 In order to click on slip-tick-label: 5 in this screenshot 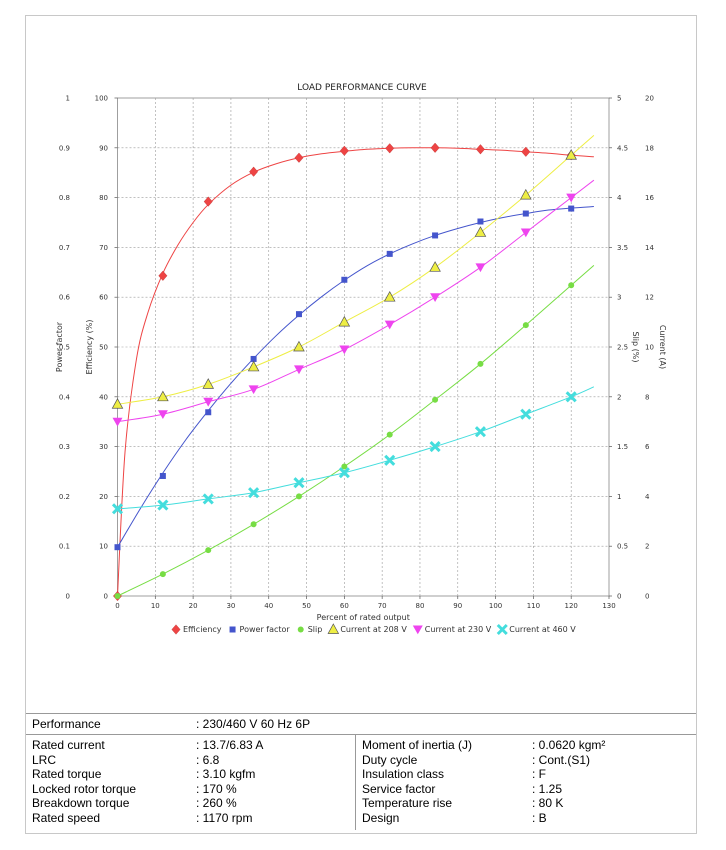, I will do `click(619, 99)`.